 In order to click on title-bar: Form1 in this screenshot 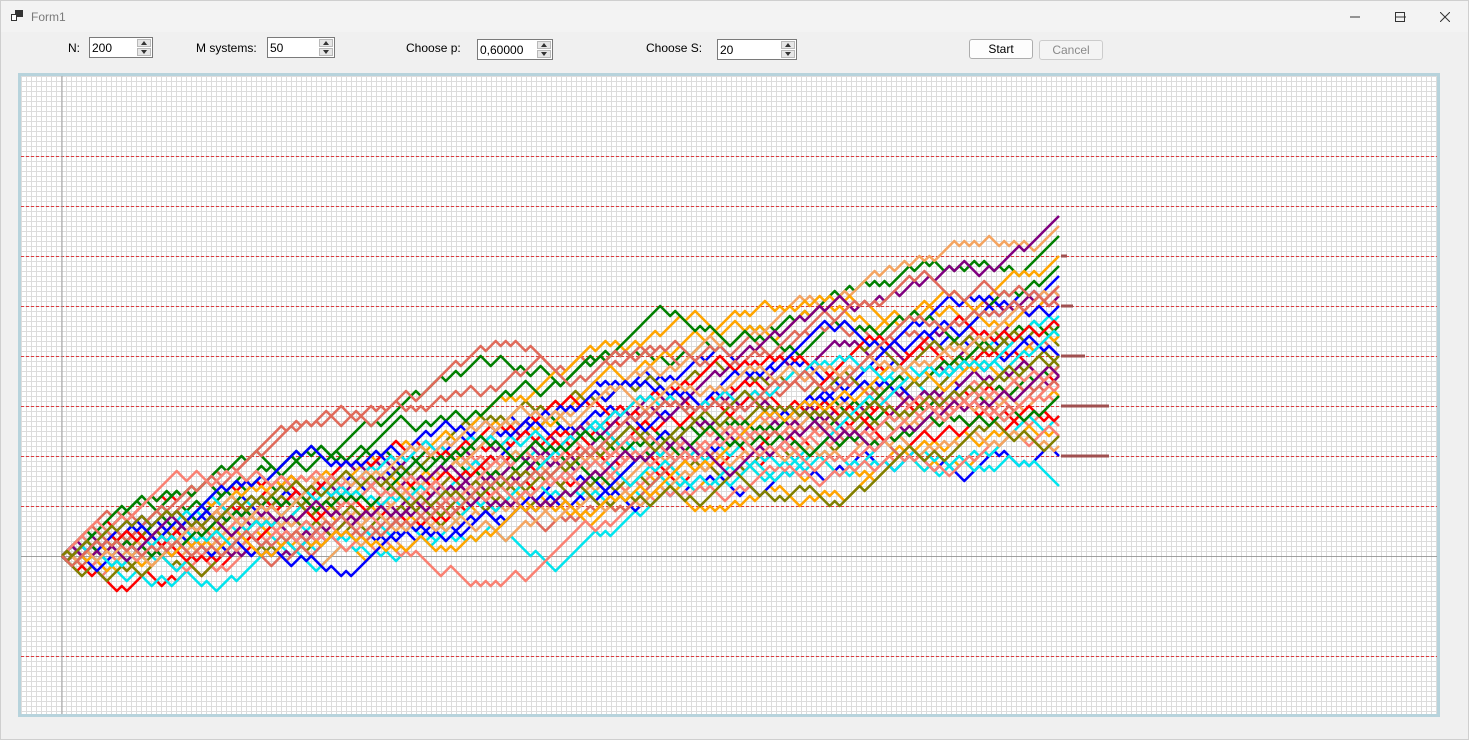, I will do `click(734, 16)`.